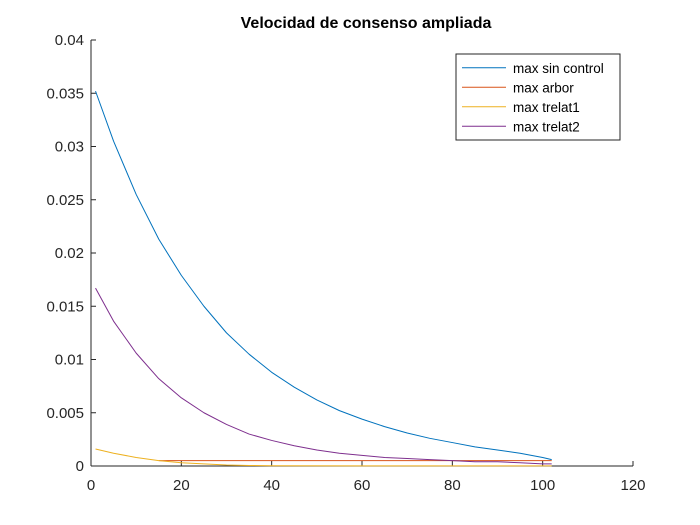 The image size is (700, 525). I want to click on y-tick-label: 0.005, so click(65, 413).